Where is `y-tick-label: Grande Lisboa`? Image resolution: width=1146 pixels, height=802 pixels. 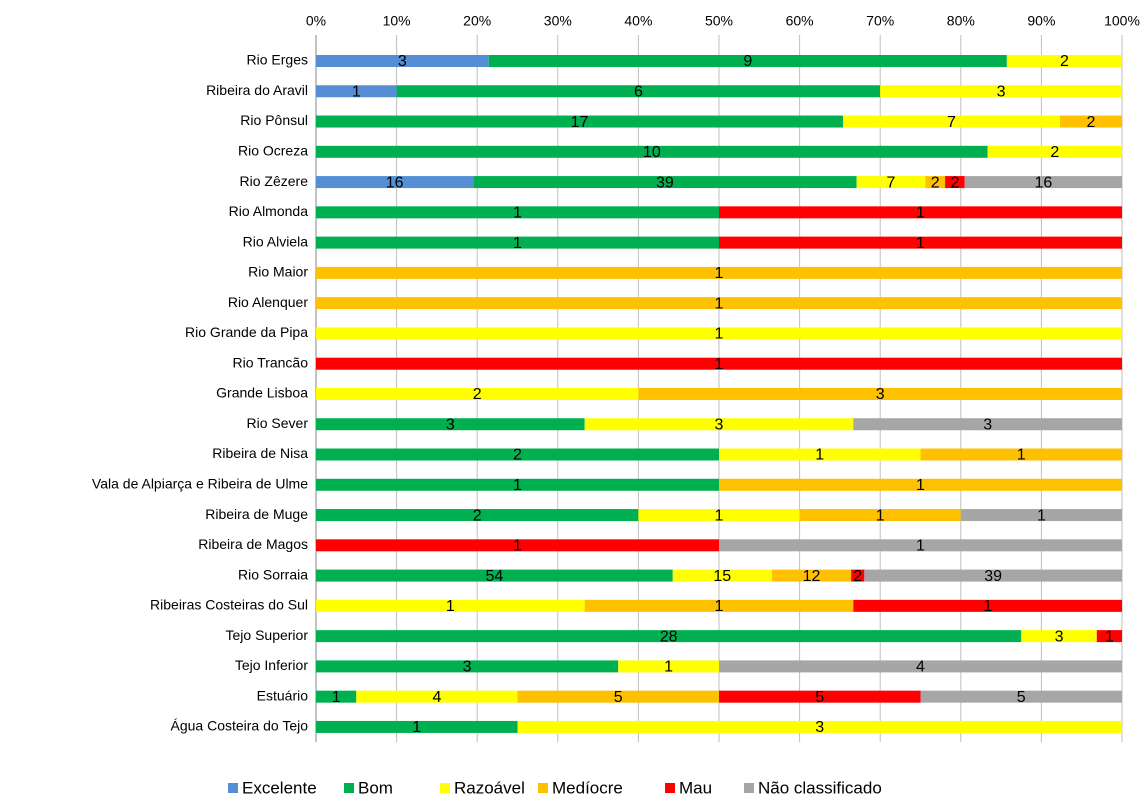
y-tick-label: Grande Lisboa is located at coordinates (262, 393).